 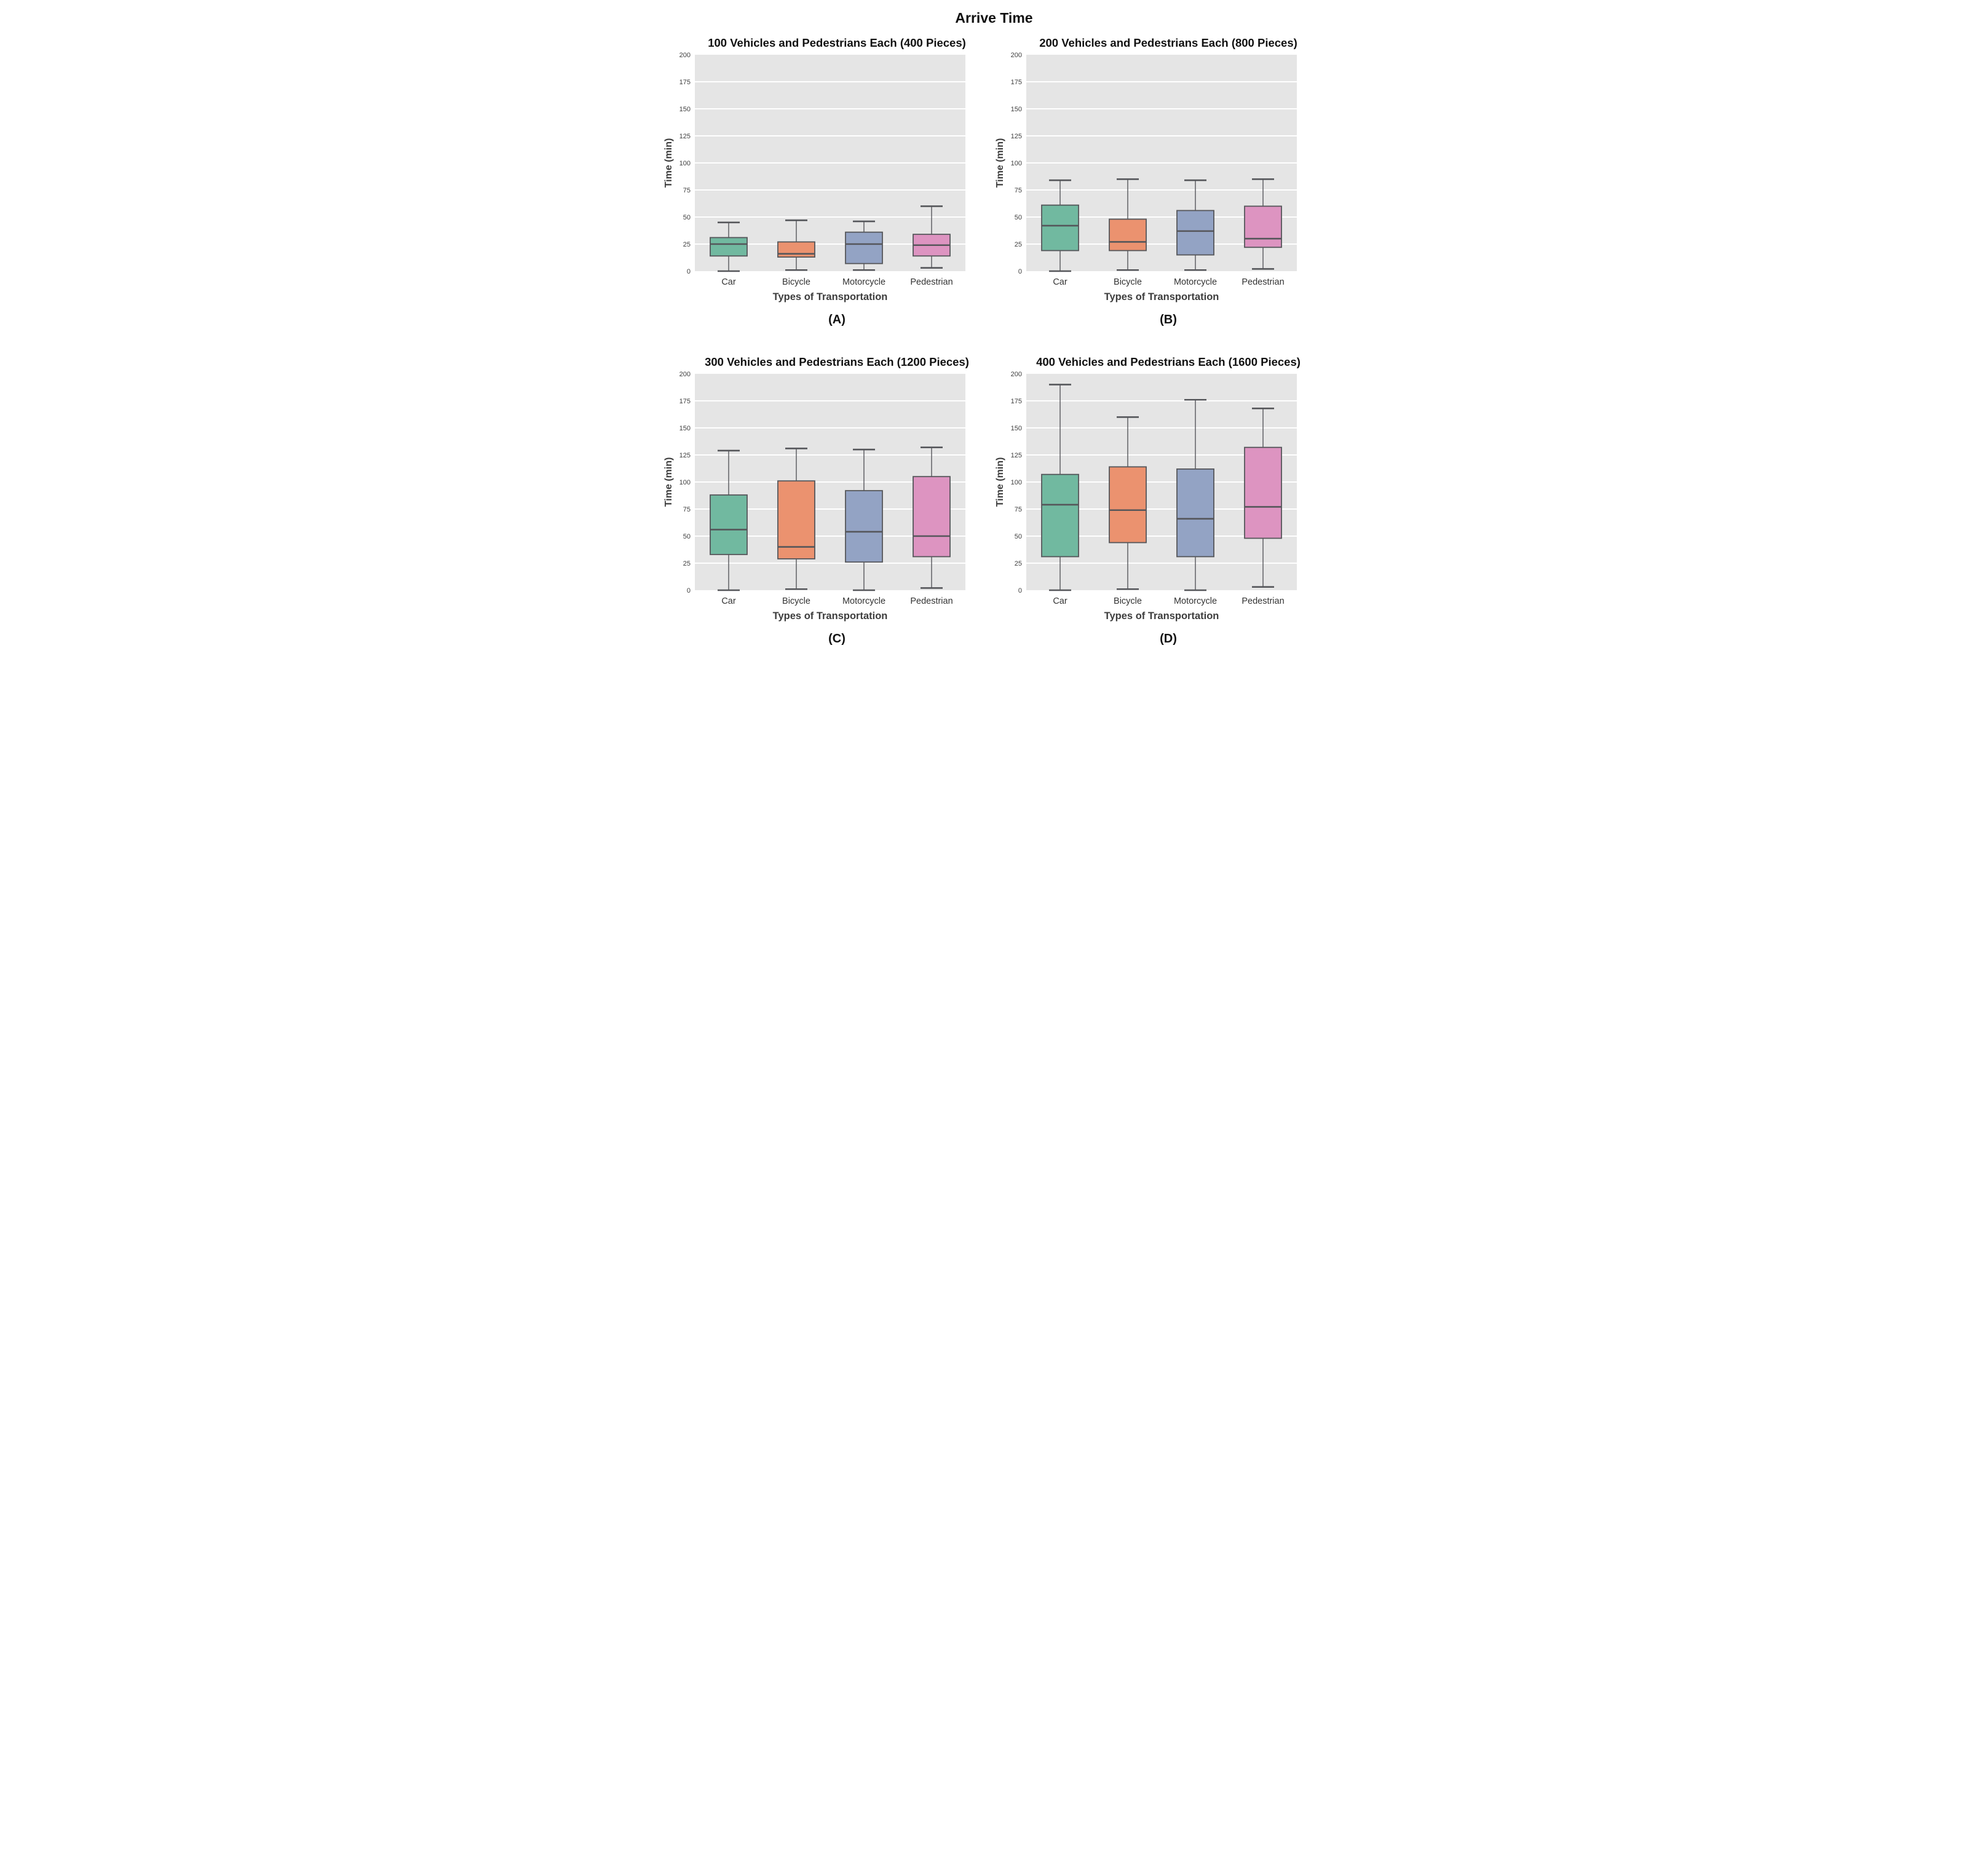 I want to click on panel-letter: (C), so click(x=836, y=639).